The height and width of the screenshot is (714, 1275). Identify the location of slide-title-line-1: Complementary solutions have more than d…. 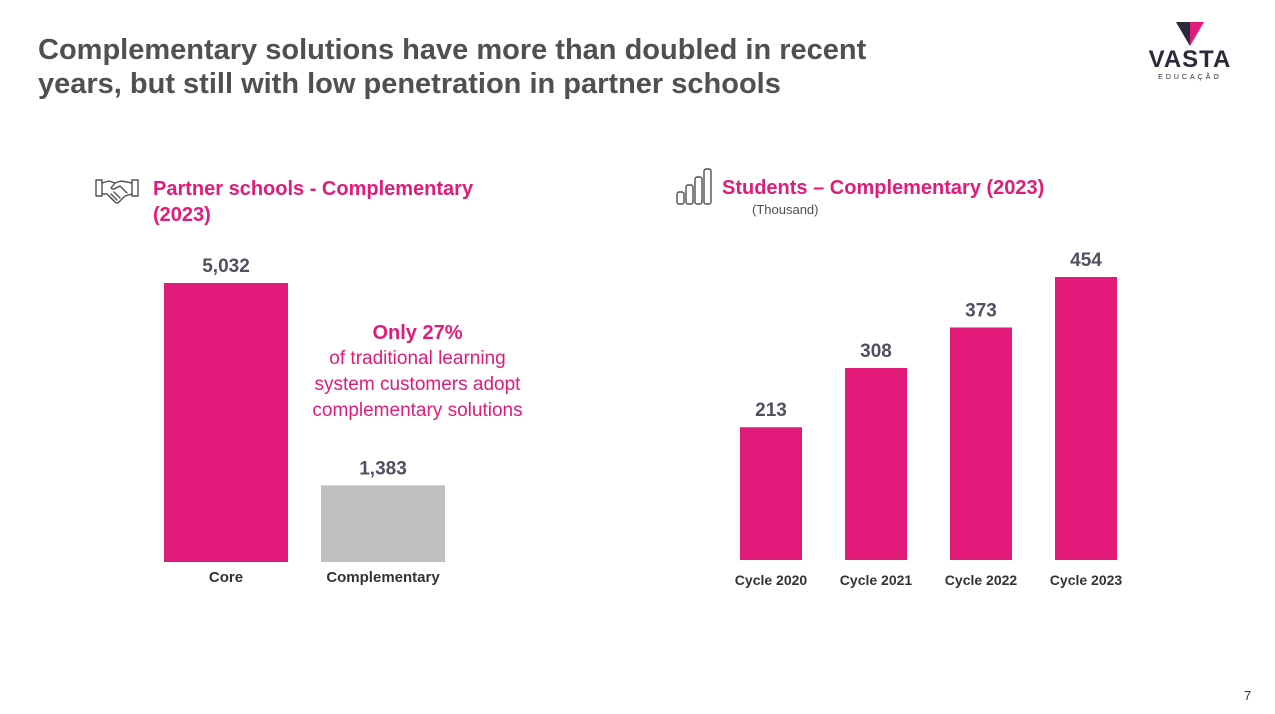
(452, 50).